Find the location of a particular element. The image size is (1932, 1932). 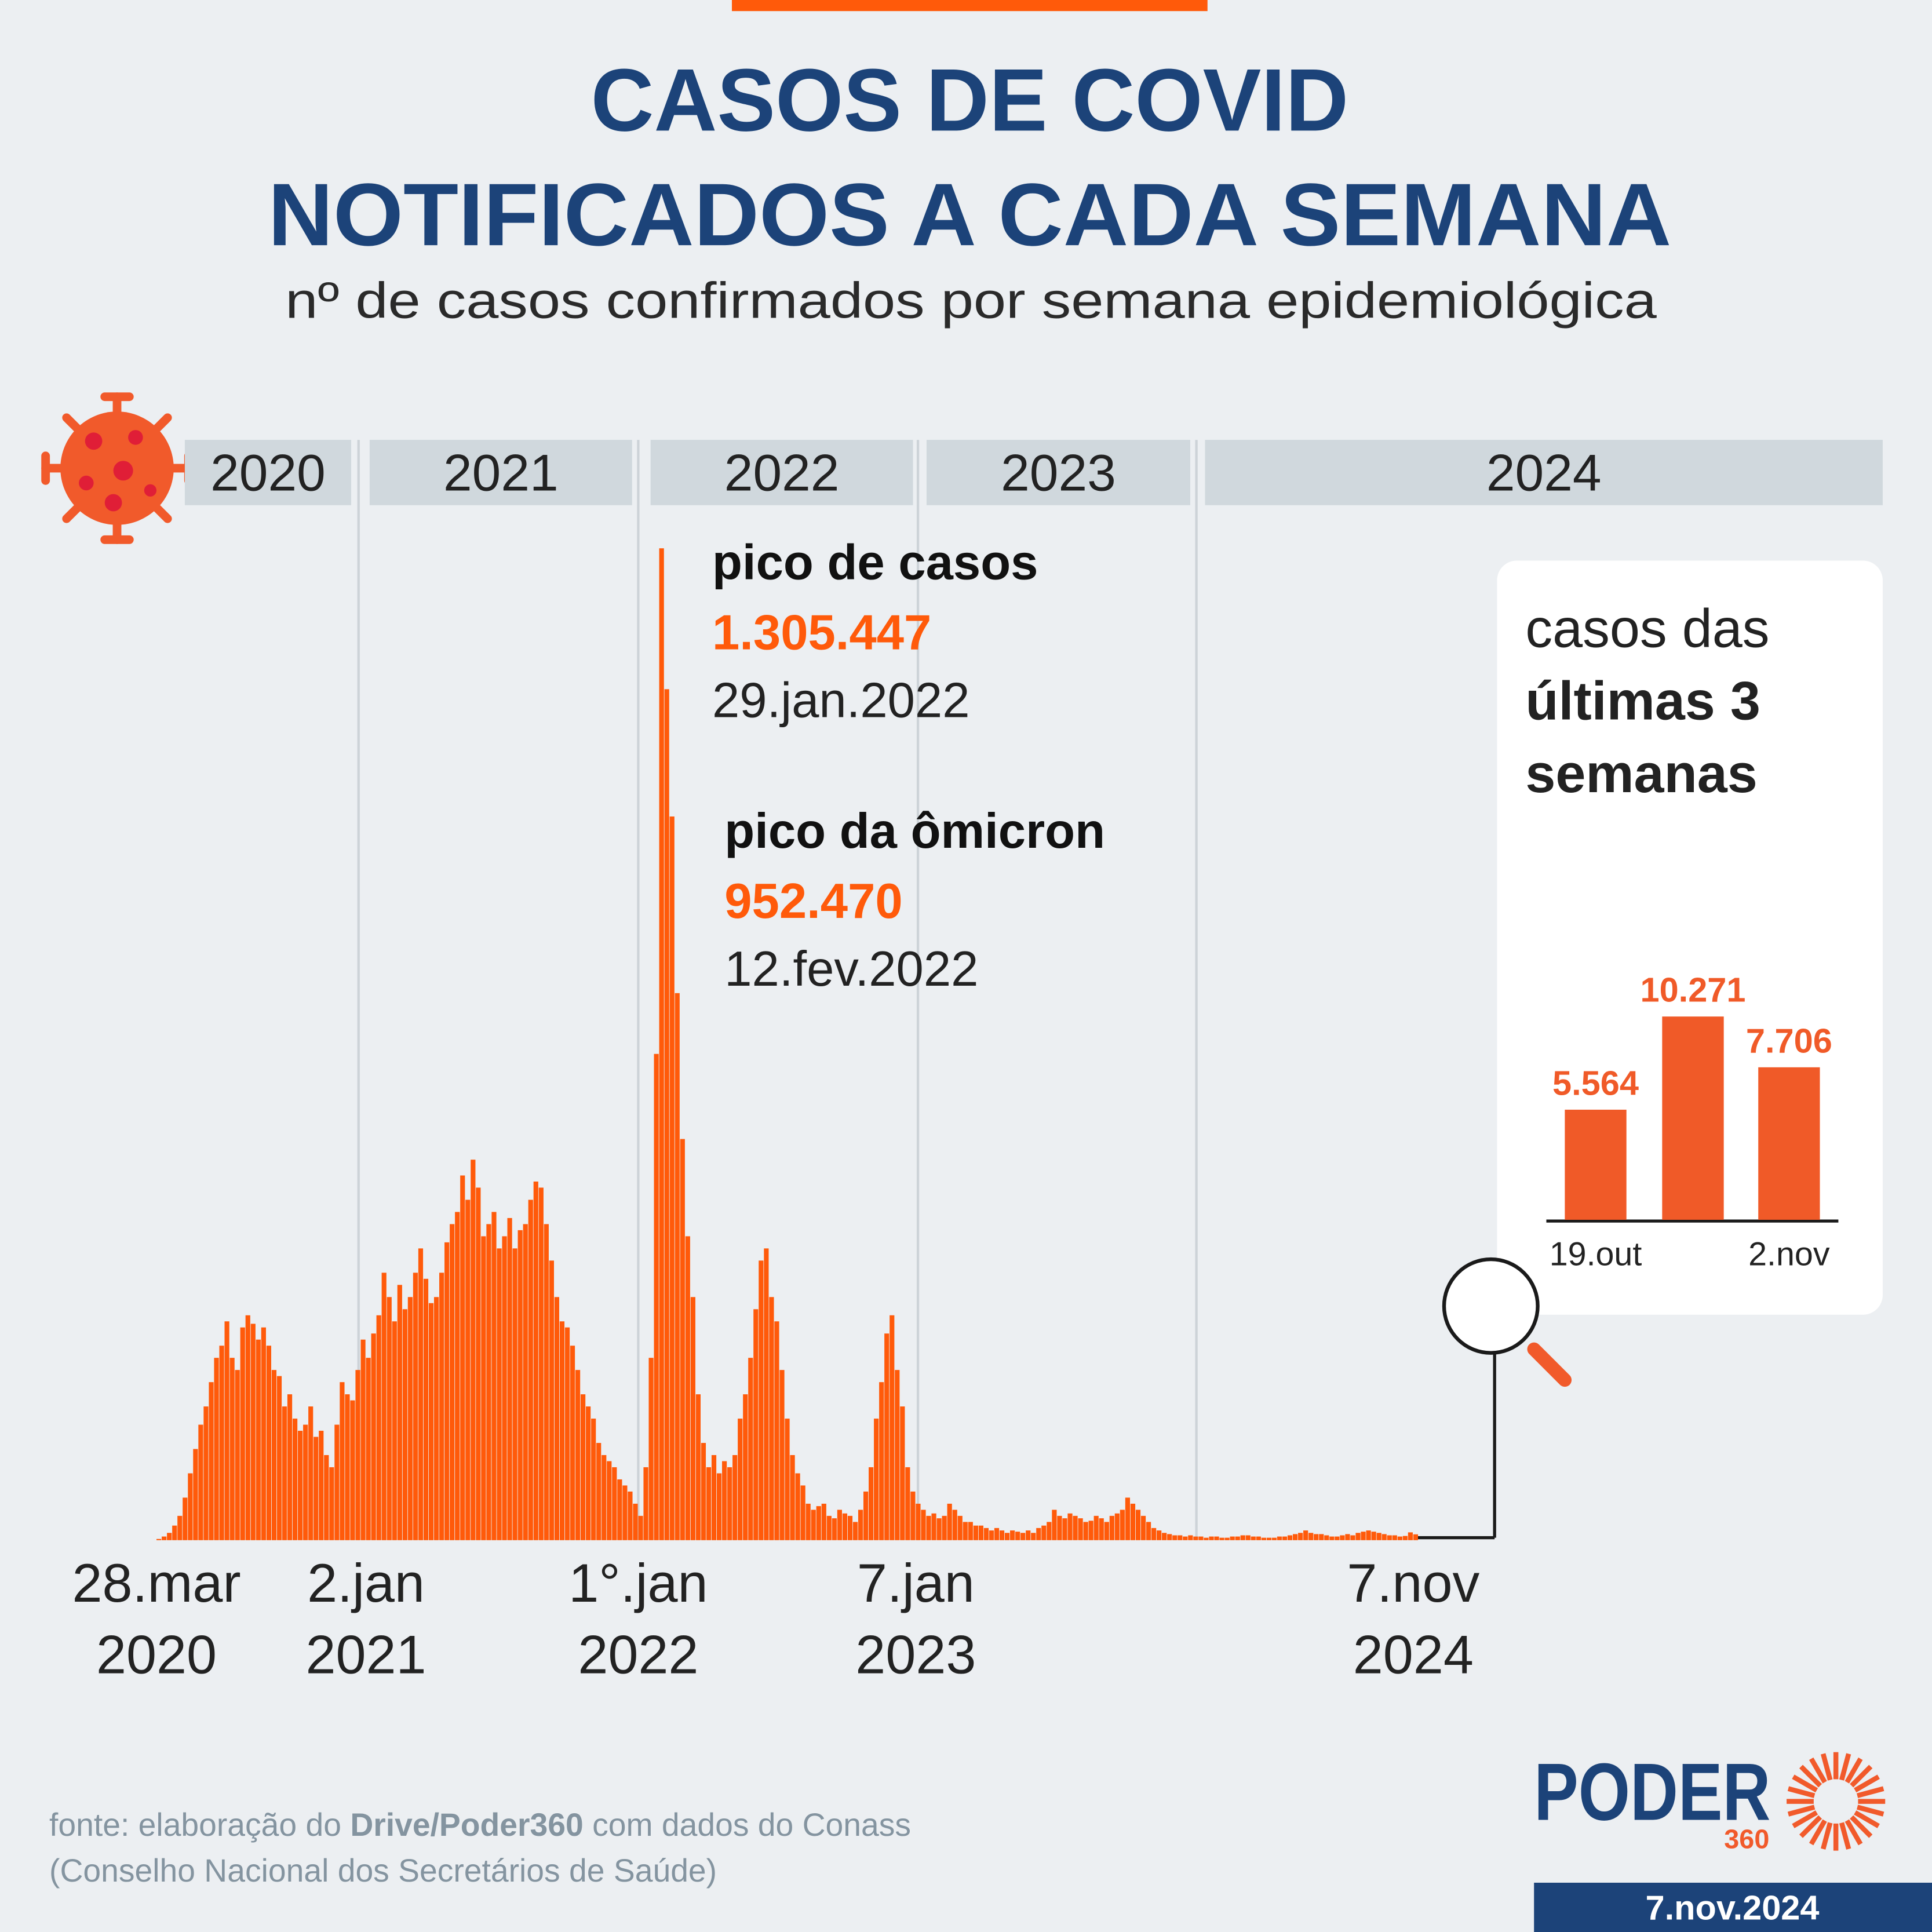

magnifier-handle is located at coordinates (1549, 1364).